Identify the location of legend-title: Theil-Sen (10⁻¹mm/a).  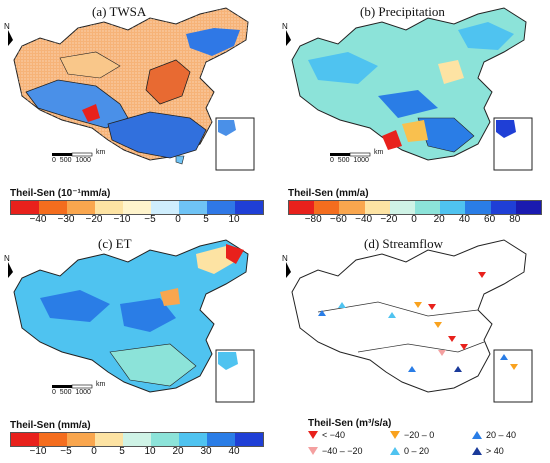
(60, 193).